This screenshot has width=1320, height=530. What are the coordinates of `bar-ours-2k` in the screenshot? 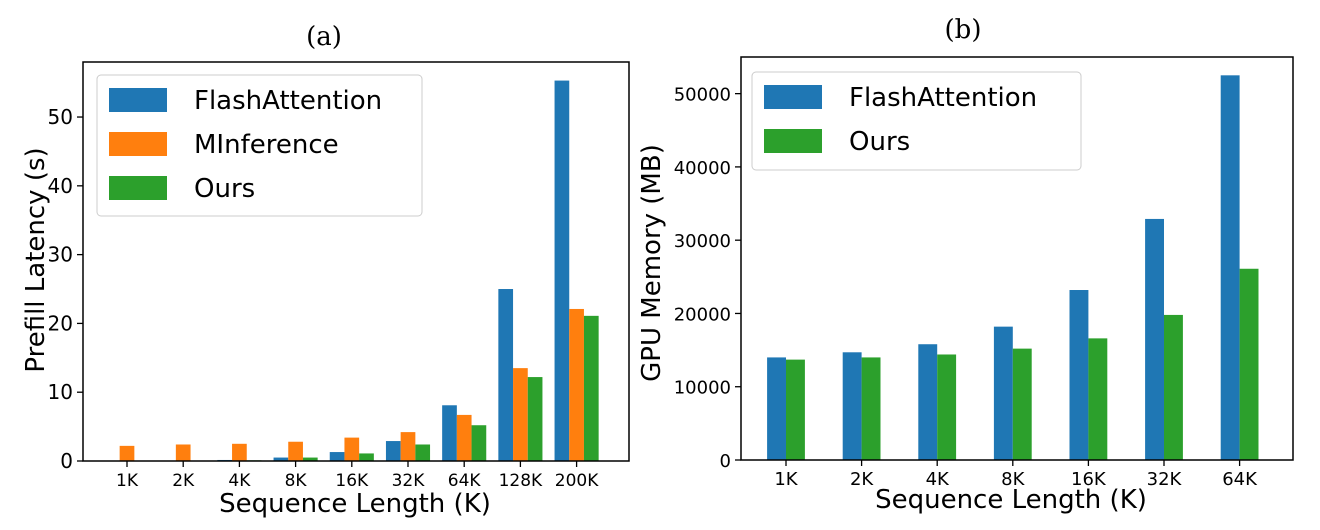 It's located at (871, 408).